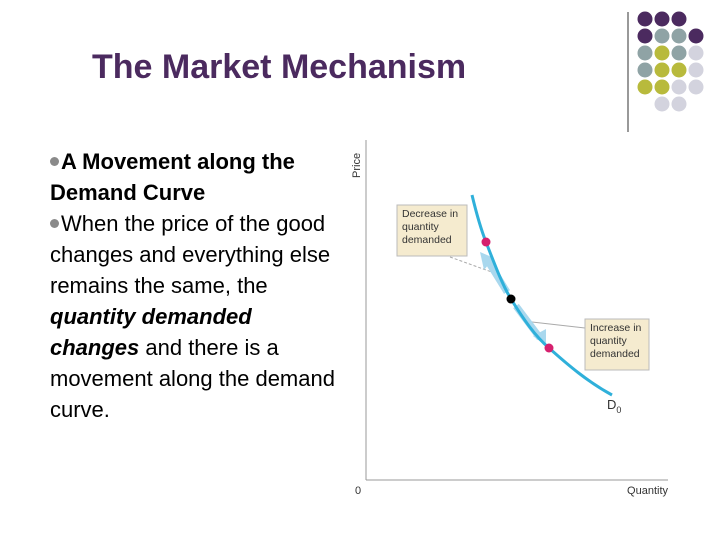  What do you see at coordinates (358, 491) in the screenshot?
I see `origin-label: 0` at bounding box center [358, 491].